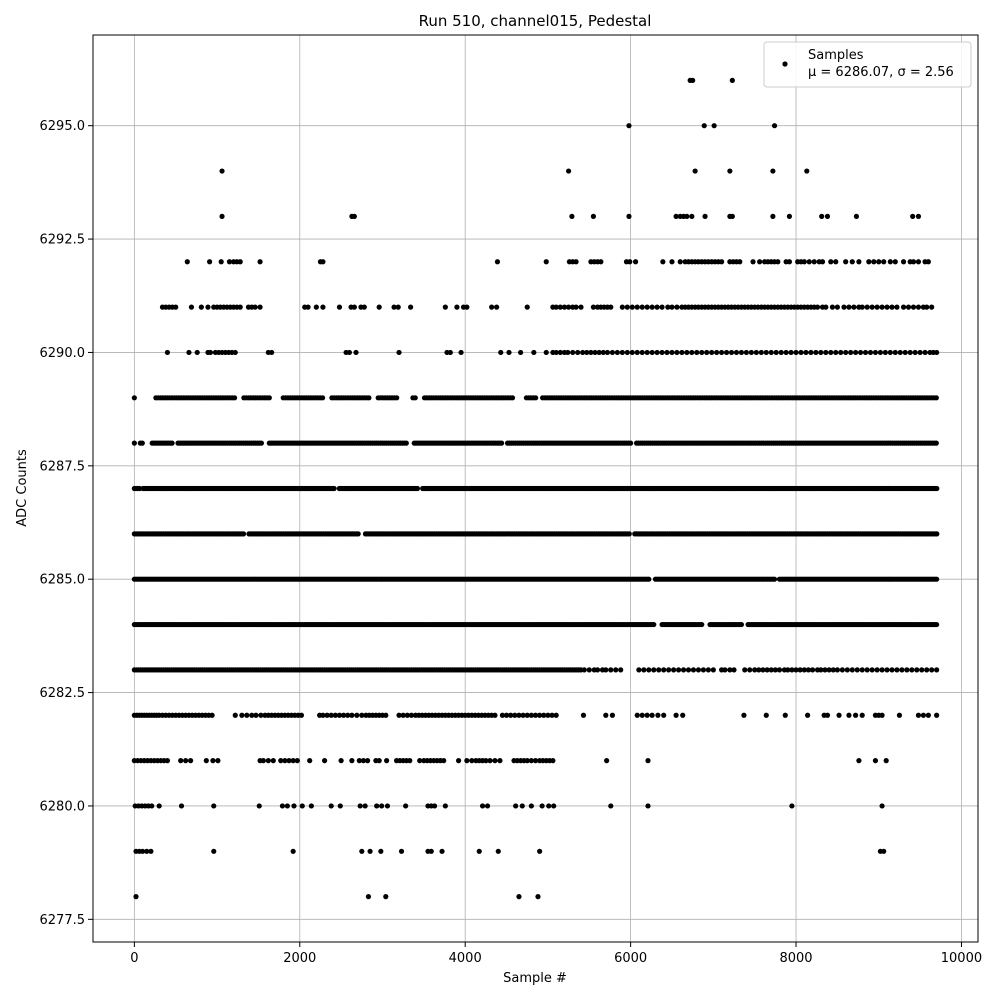  Describe the element at coordinates (63, 353) in the screenshot. I see `y-tick-label: 6290.0` at that location.